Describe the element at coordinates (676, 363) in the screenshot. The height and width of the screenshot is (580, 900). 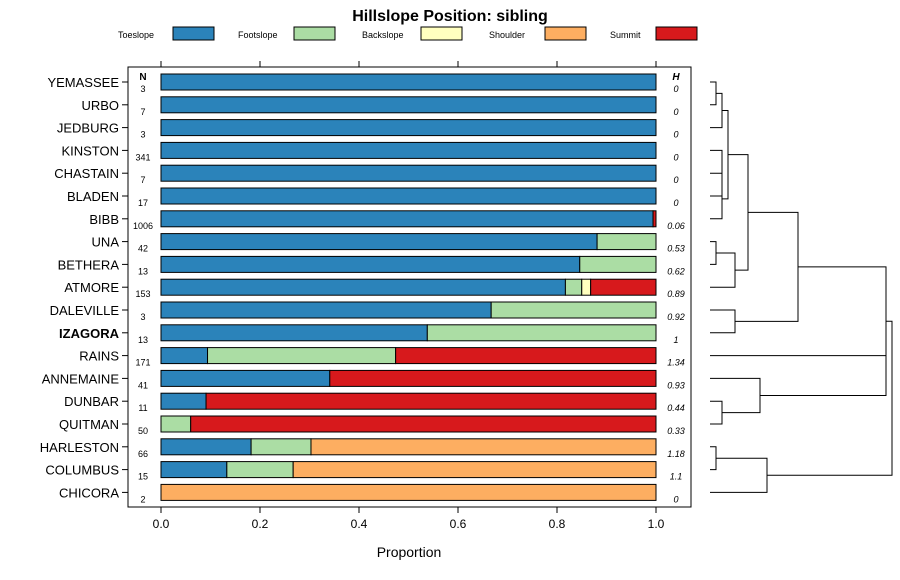
I see `h-value-rains: 1.34` at that location.